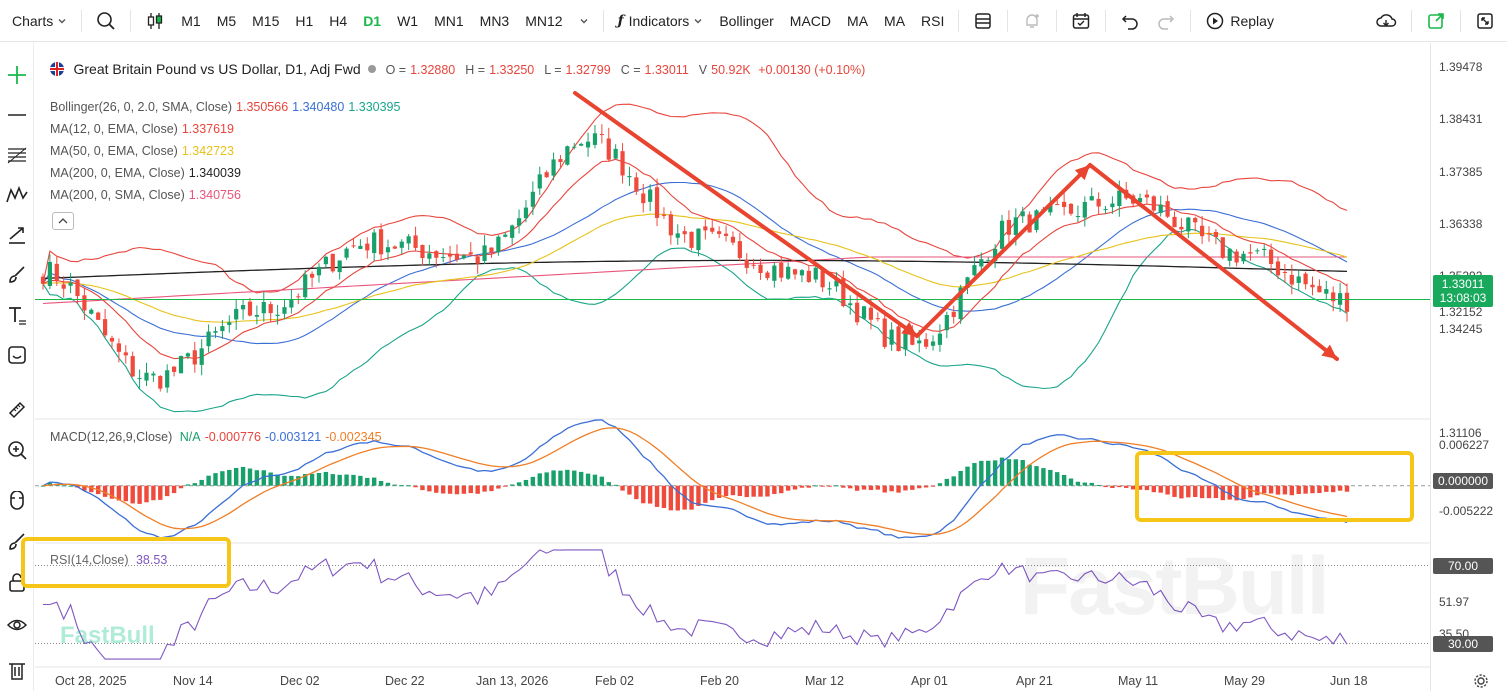  What do you see at coordinates (17, 315) in the screenshot?
I see `text-tool-icon` at bounding box center [17, 315].